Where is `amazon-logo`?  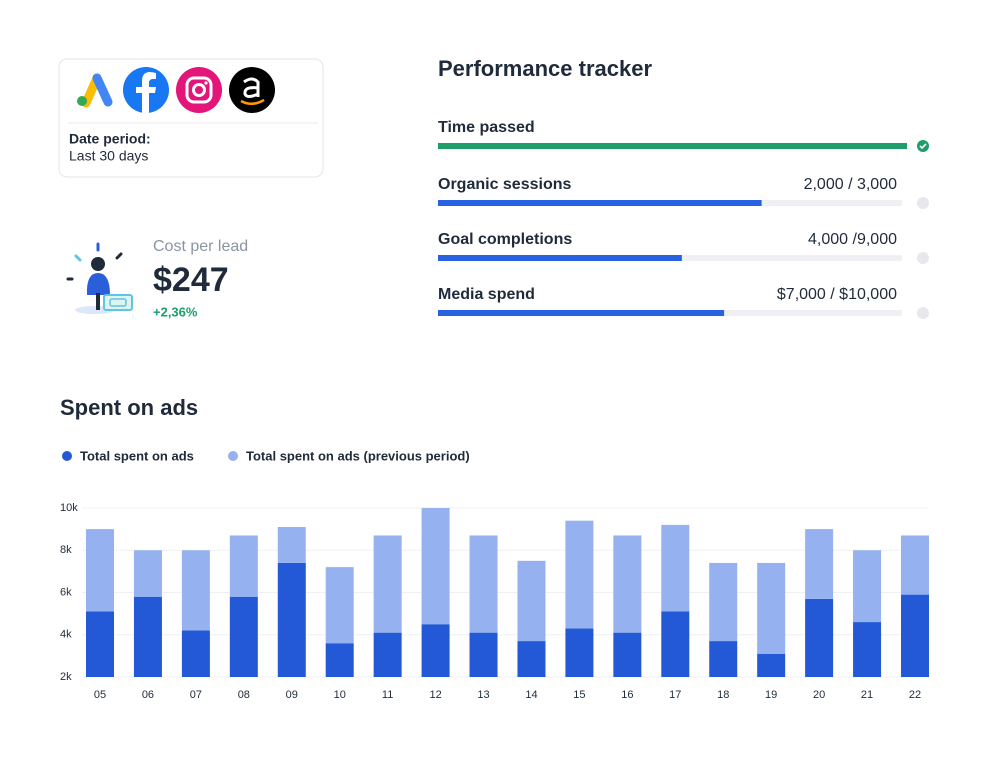
amazon-logo is located at coordinates (252, 90).